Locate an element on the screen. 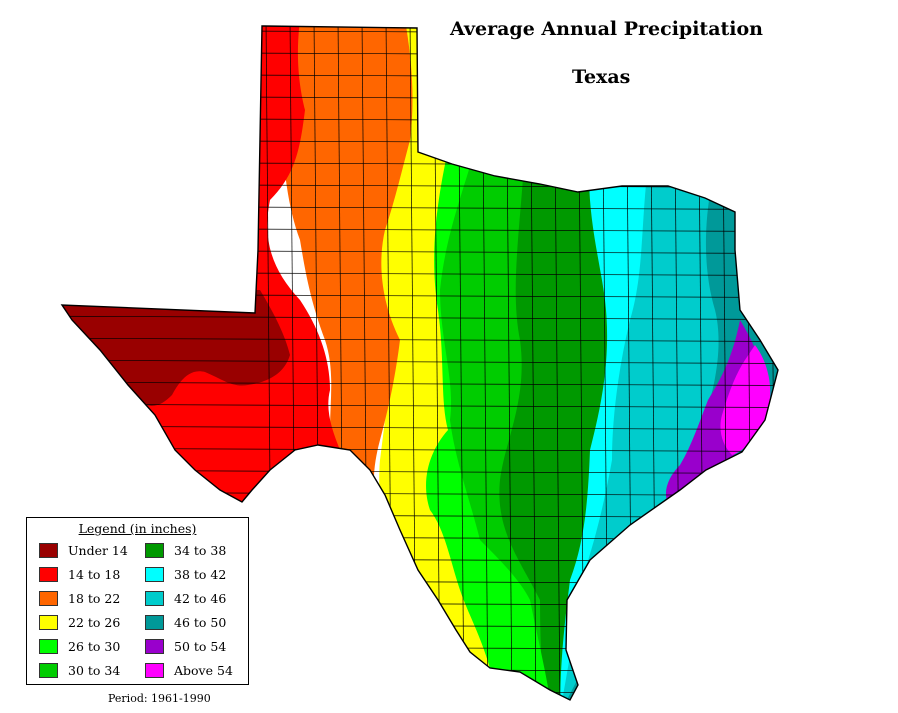  legend-item: 22 to 26 is located at coordinates (79, 622).